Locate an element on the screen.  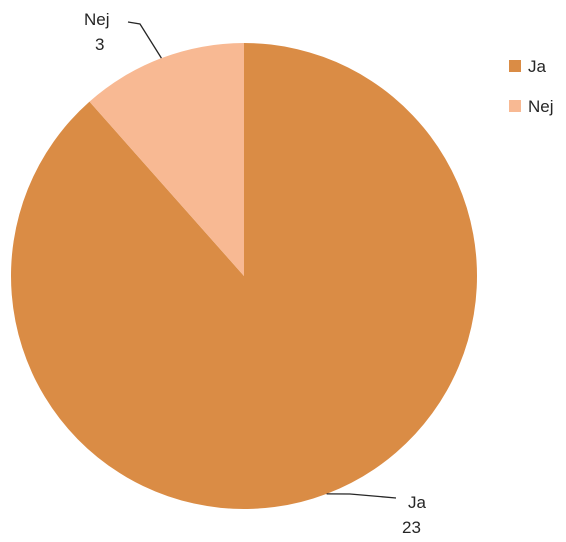
data-label-ja-value: 23 is located at coordinates (411, 527).